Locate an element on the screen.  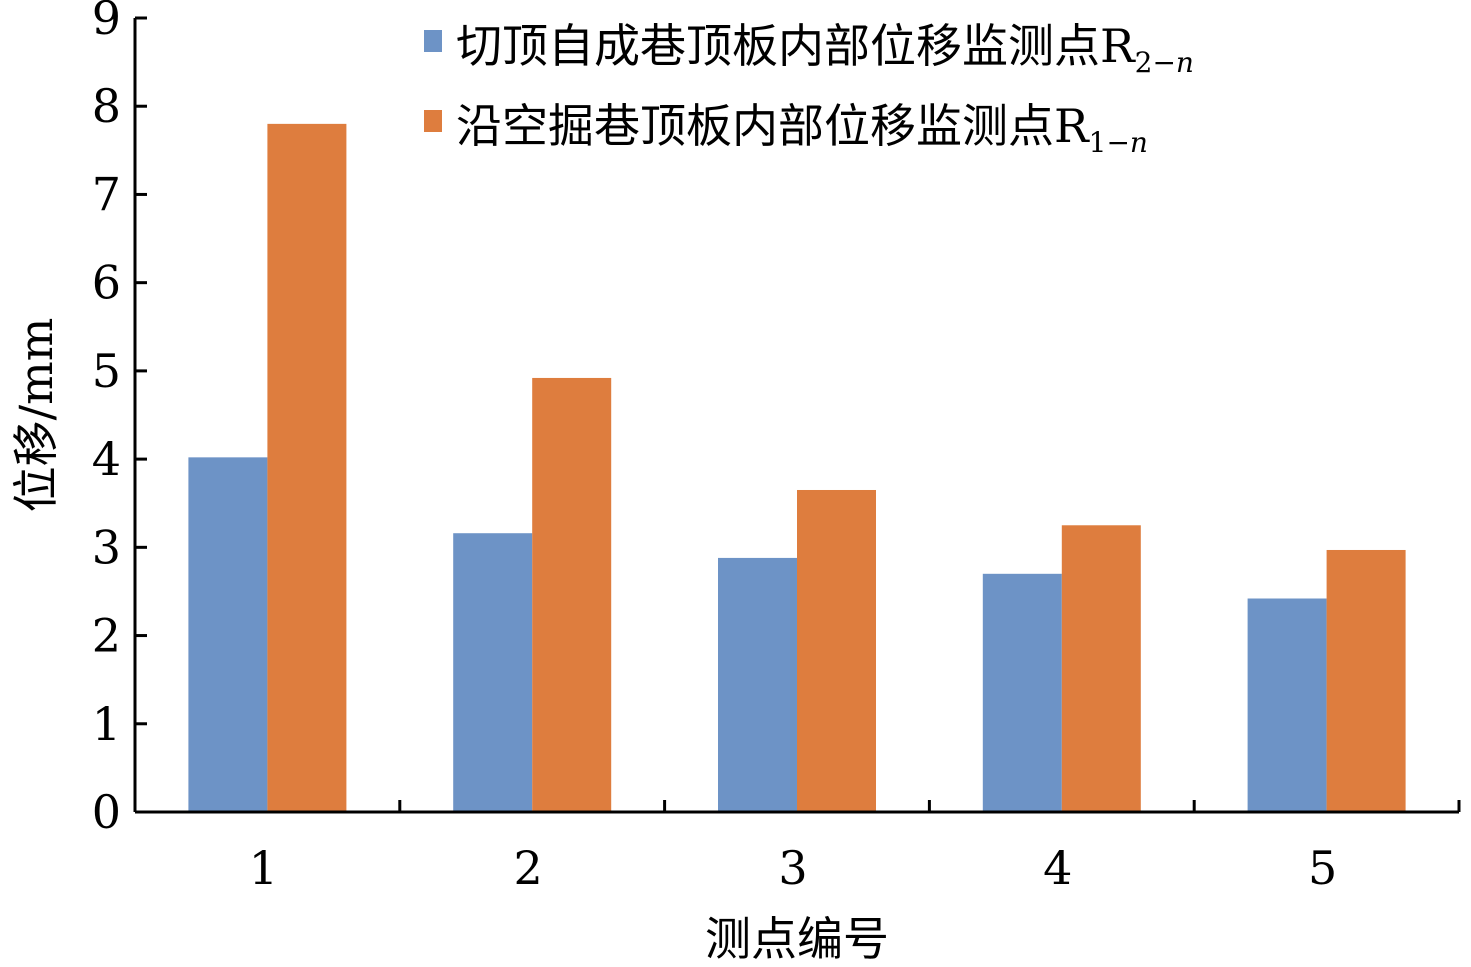
y-tick-label: 8 is located at coordinates (106, 106).